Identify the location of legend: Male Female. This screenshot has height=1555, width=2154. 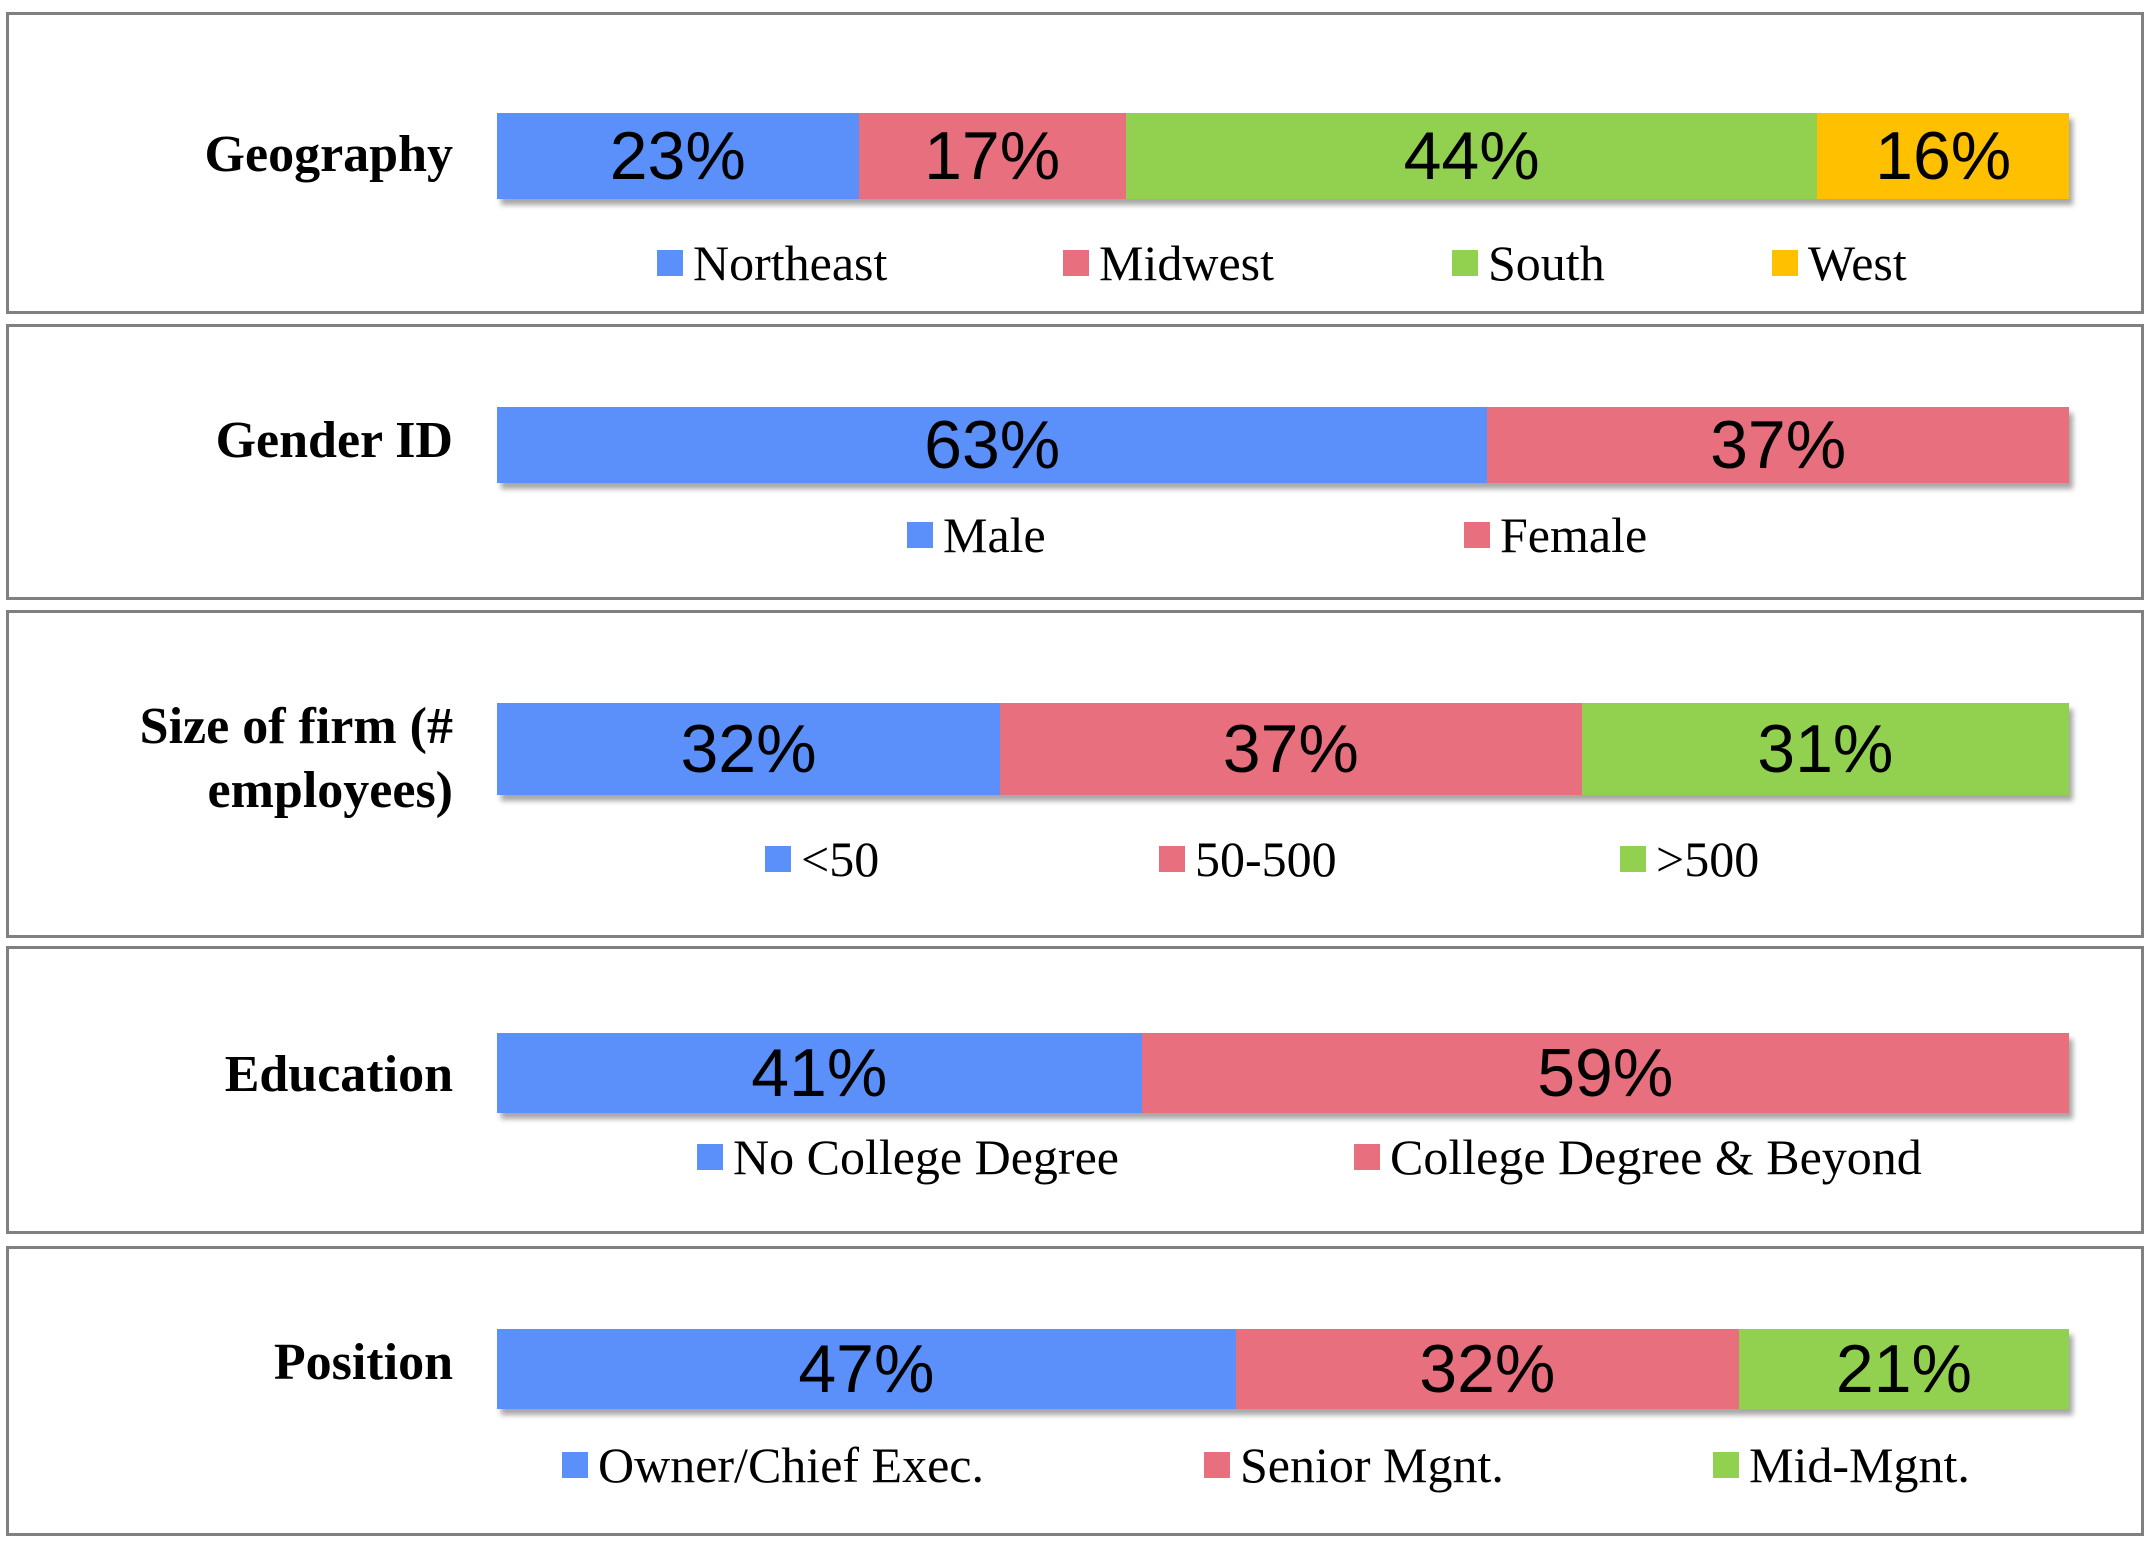
(1283, 535).